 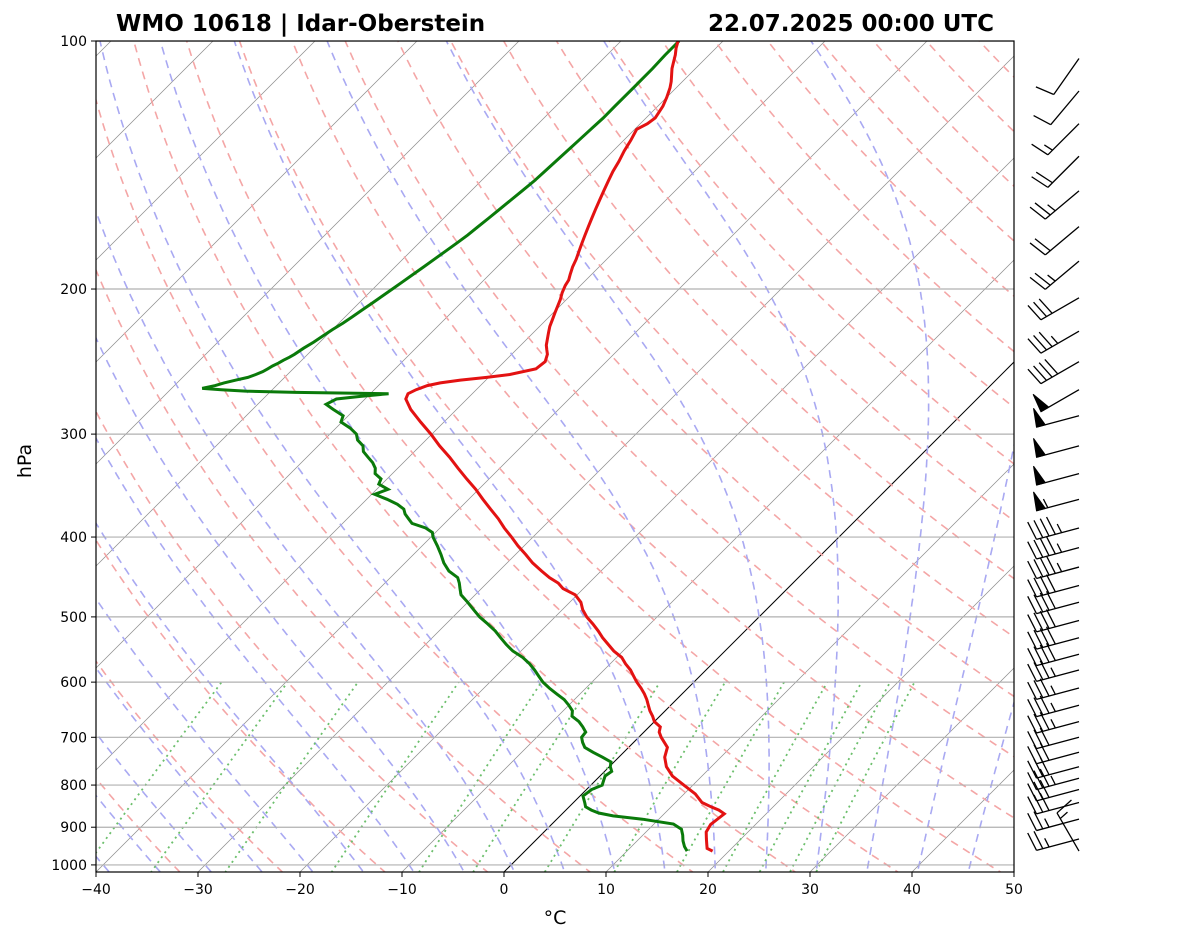 I want to click on y-tick-label: 1000, so click(x=69, y=866).